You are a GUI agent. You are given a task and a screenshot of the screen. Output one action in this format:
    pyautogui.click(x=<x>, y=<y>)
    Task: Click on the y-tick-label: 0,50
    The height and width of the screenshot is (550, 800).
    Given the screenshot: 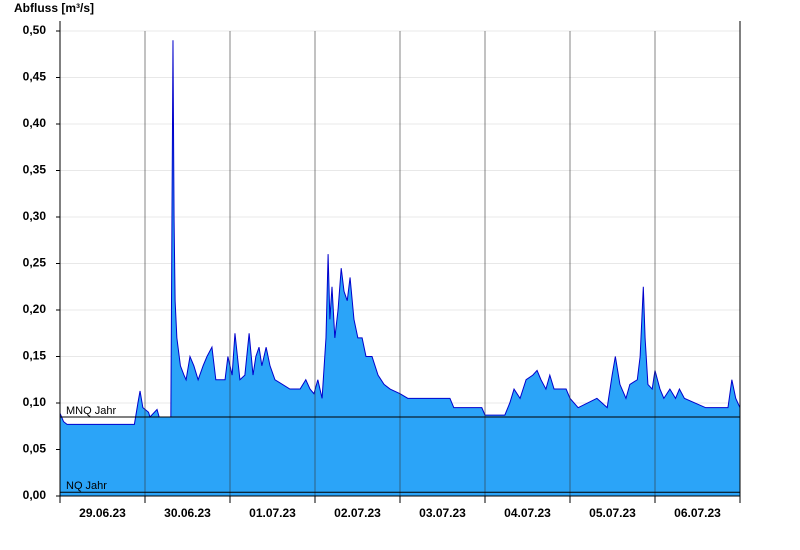 What is the action you would take?
    pyautogui.click(x=35, y=30)
    